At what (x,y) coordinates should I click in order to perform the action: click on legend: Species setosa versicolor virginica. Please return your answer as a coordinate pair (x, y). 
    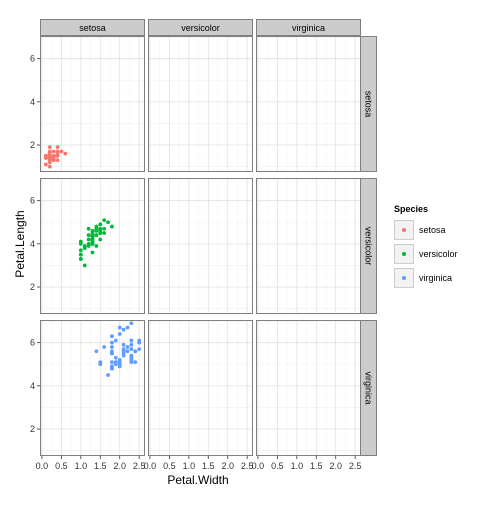
    Looking at the image, I should click on (426, 246).